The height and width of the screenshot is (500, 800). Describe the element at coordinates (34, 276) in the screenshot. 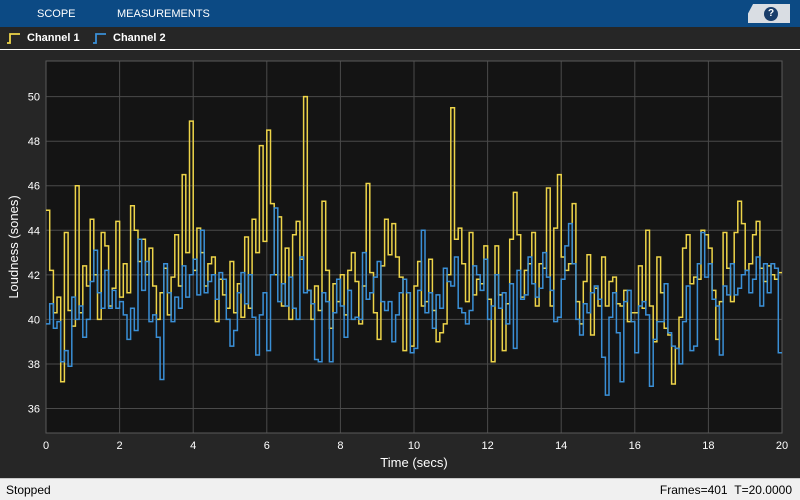

I see `y-tick-label: 42` at that location.